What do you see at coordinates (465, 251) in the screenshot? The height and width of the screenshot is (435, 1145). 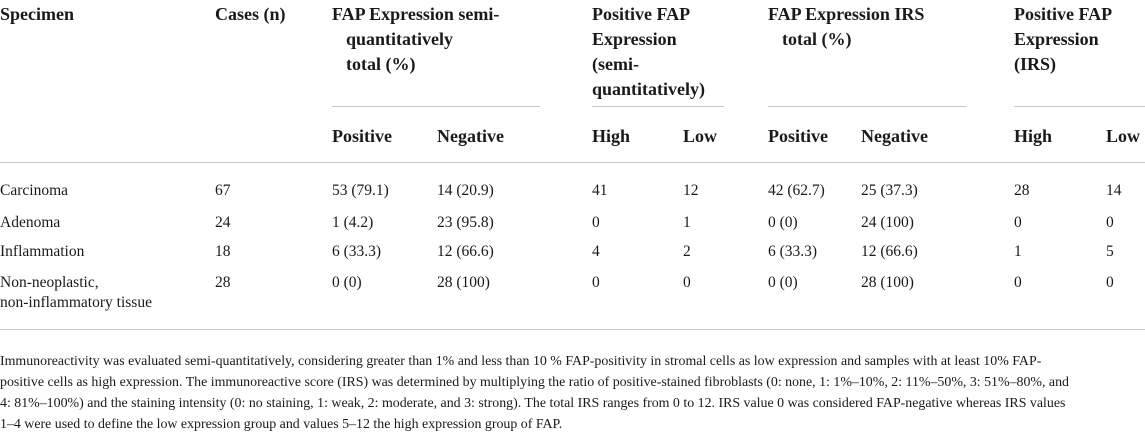 I see `cell-semi-negative: 12 (66.6)` at bounding box center [465, 251].